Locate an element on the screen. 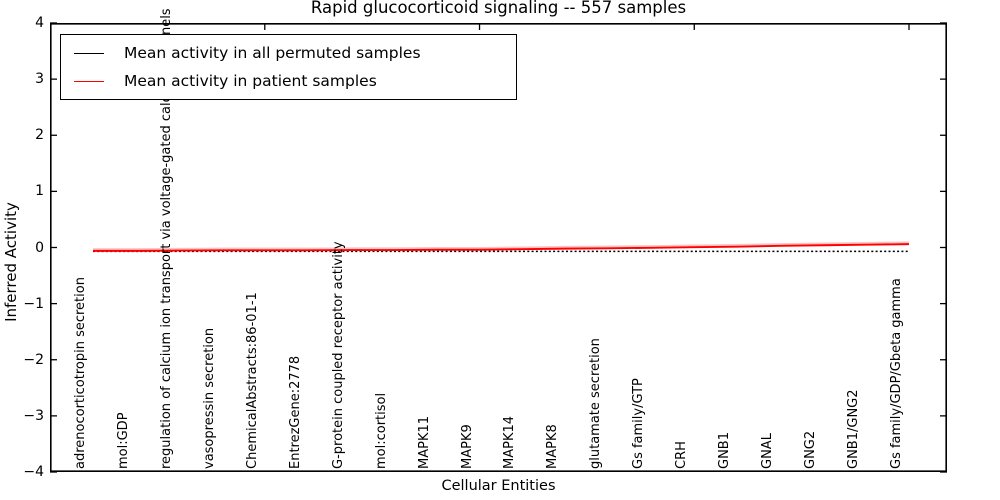  legend-line-sample-black is located at coordinates (89, 53).